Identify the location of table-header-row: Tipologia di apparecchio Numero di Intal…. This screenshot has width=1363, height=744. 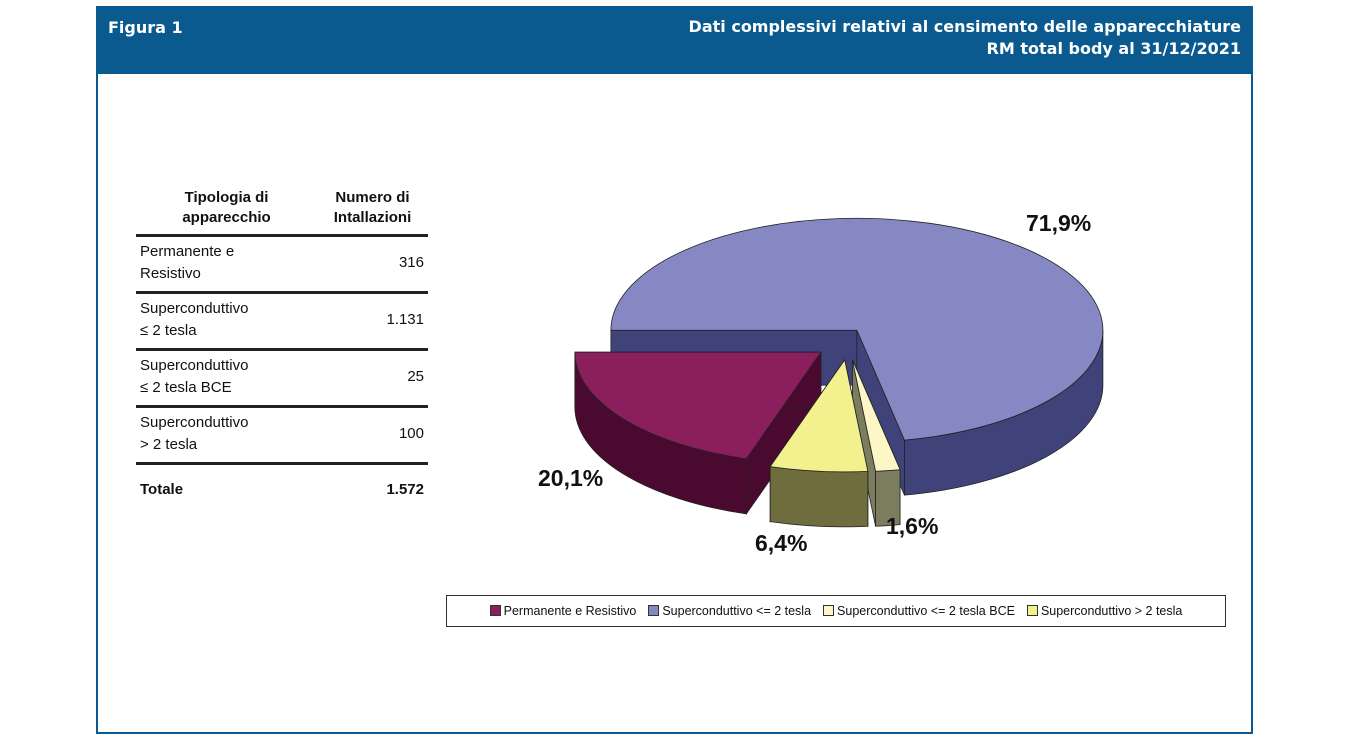
(282, 211).